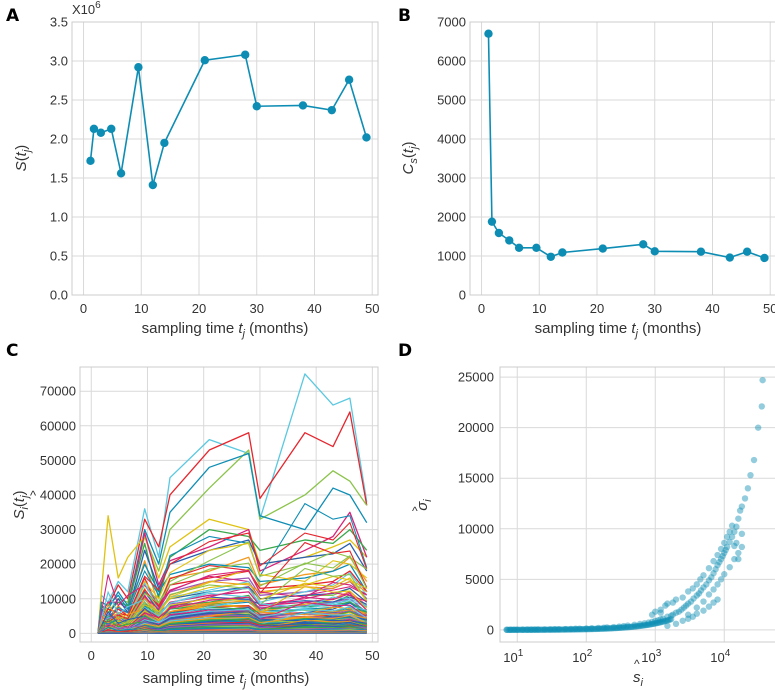  What do you see at coordinates (83, 308) in the screenshot?
I see `chart-a-xtick-label: 0` at bounding box center [83, 308].